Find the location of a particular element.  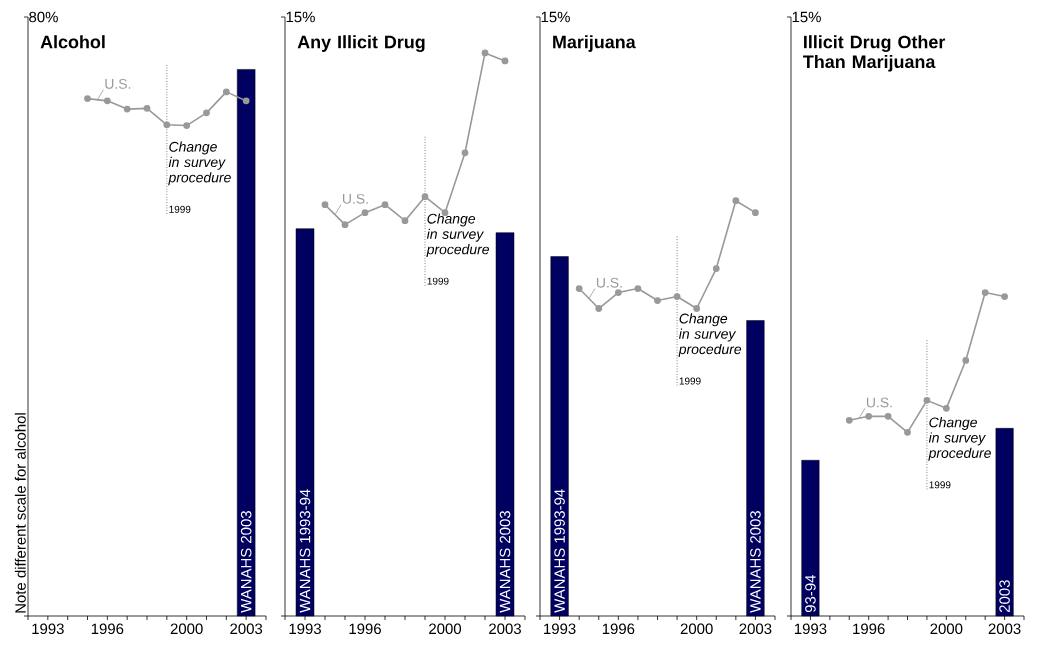

text: Alcohol is located at coordinates (72, 42).